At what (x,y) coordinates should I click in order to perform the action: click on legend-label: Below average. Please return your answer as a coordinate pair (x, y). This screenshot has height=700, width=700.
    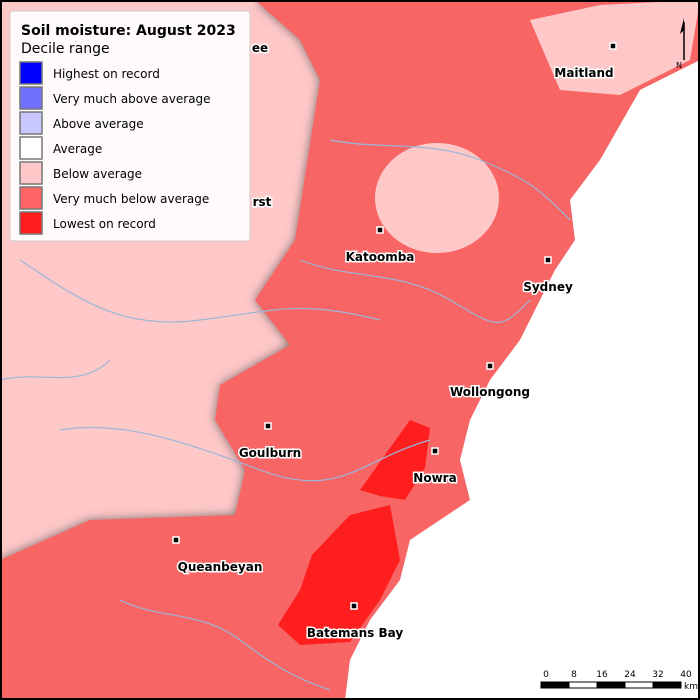
    Looking at the image, I should click on (97, 174).